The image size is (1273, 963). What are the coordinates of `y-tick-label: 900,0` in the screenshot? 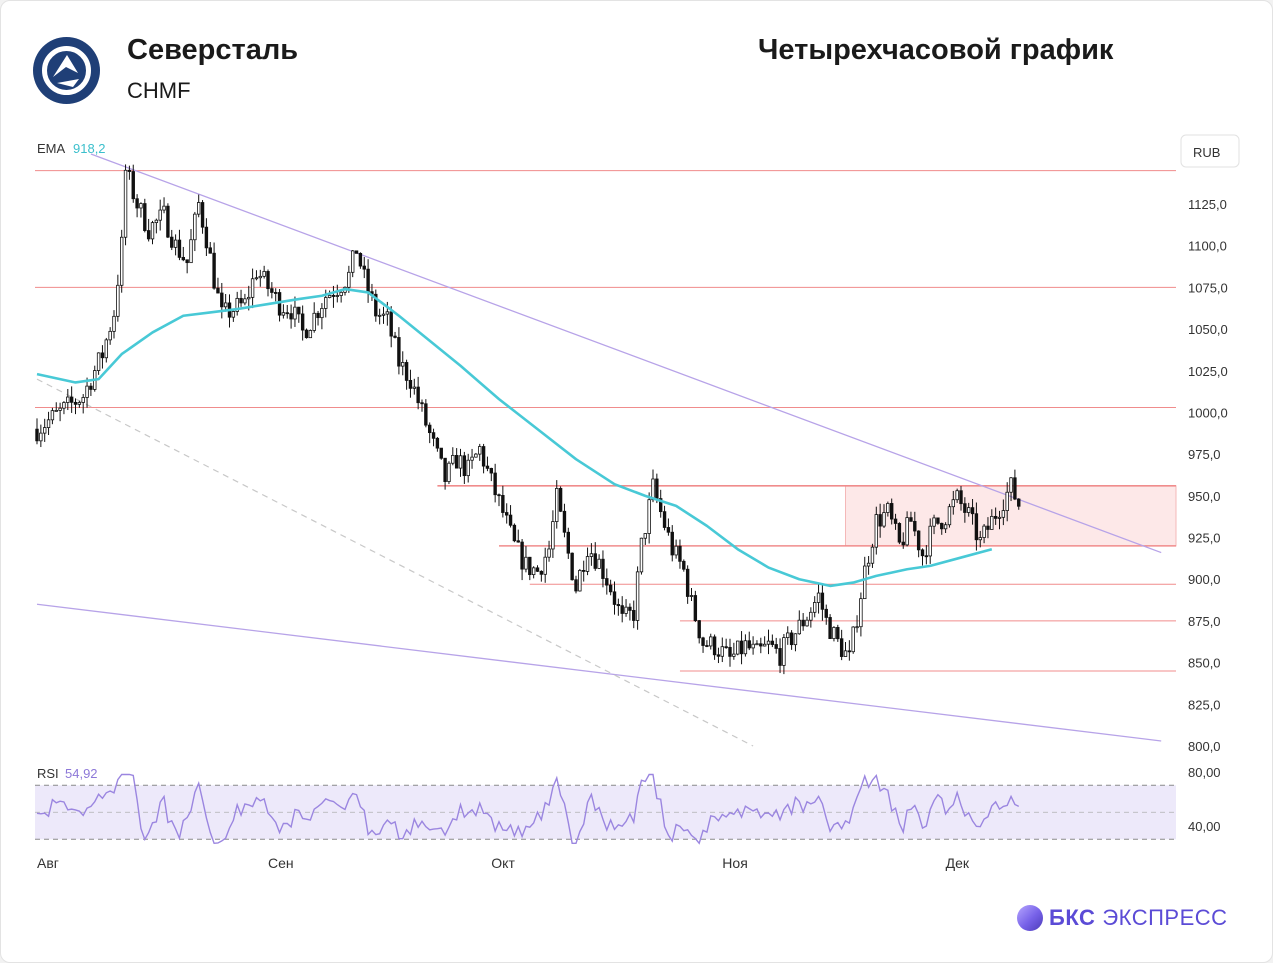 It's located at (1204, 579).